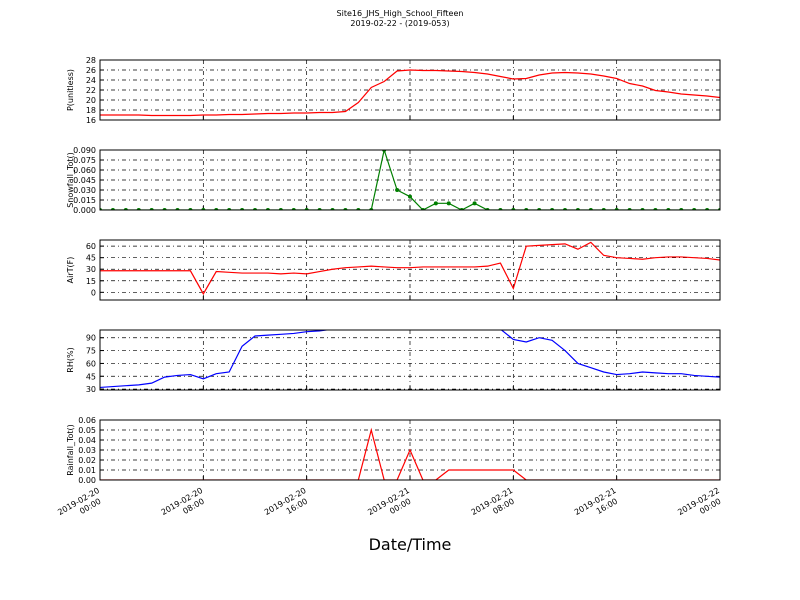 The width and height of the screenshot is (800, 600). I want to click on y-axis-label: Rainfall_Tot(), so click(70, 450).